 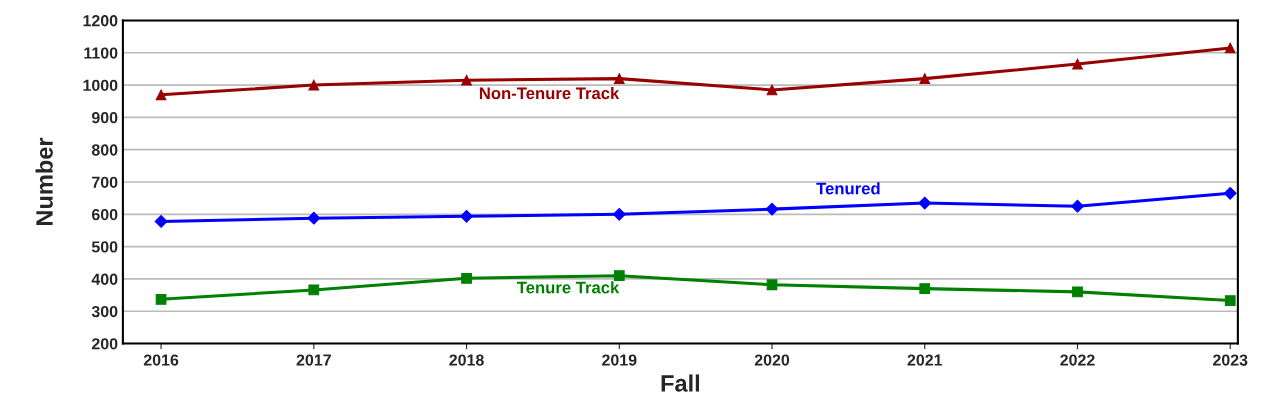 I want to click on y-tick-label: 500, so click(x=104, y=247).